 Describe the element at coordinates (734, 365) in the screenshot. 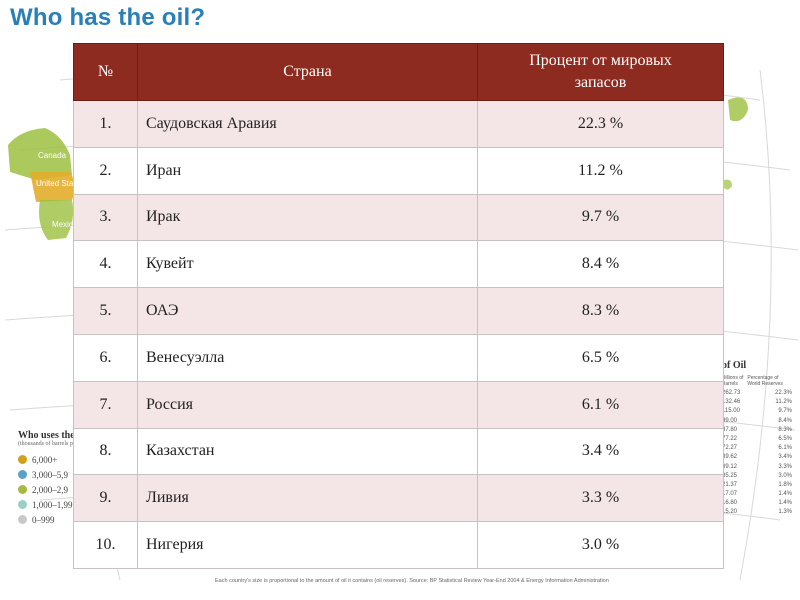

I see `reserves-legend-title: of Oil` at that location.